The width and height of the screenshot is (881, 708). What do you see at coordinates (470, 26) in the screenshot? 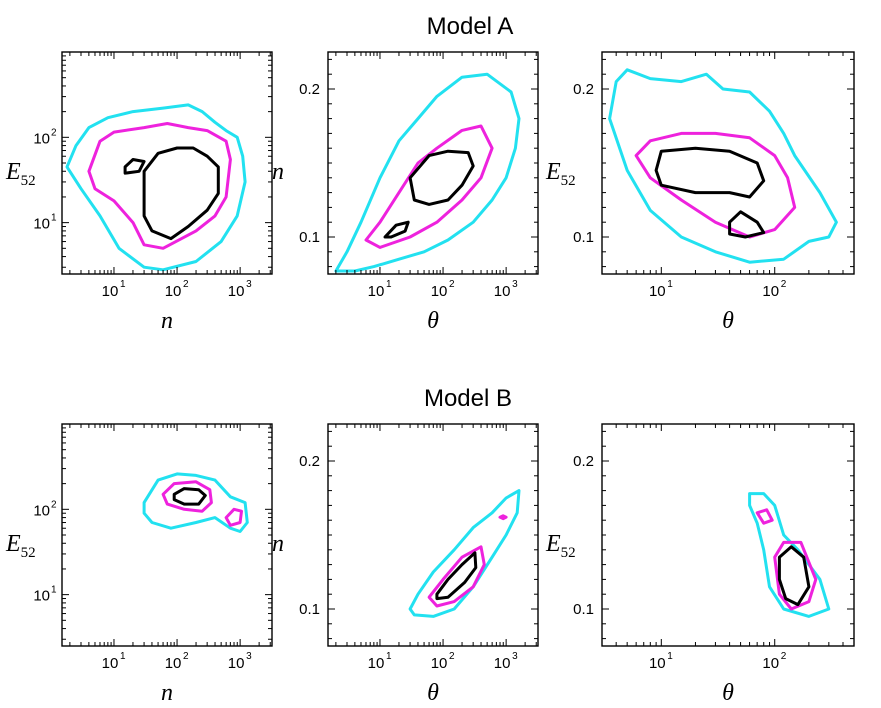
I see `model-a-title: Model A` at bounding box center [470, 26].